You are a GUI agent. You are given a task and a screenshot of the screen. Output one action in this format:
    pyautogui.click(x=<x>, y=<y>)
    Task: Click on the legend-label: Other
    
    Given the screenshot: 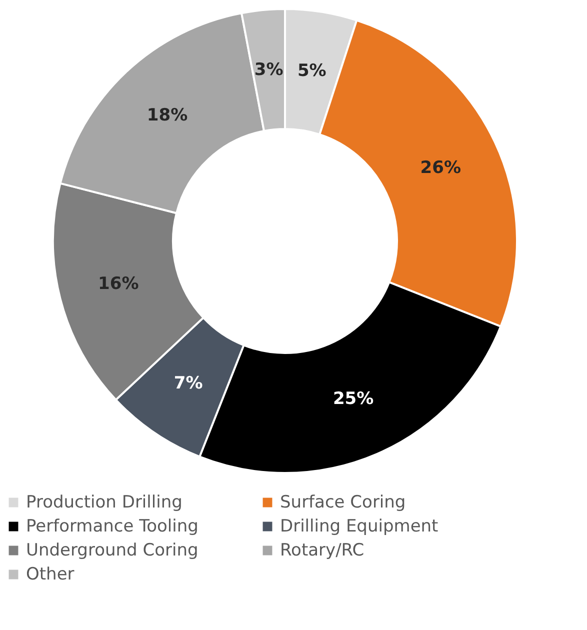 What is the action you would take?
    pyautogui.click(x=50, y=574)
    